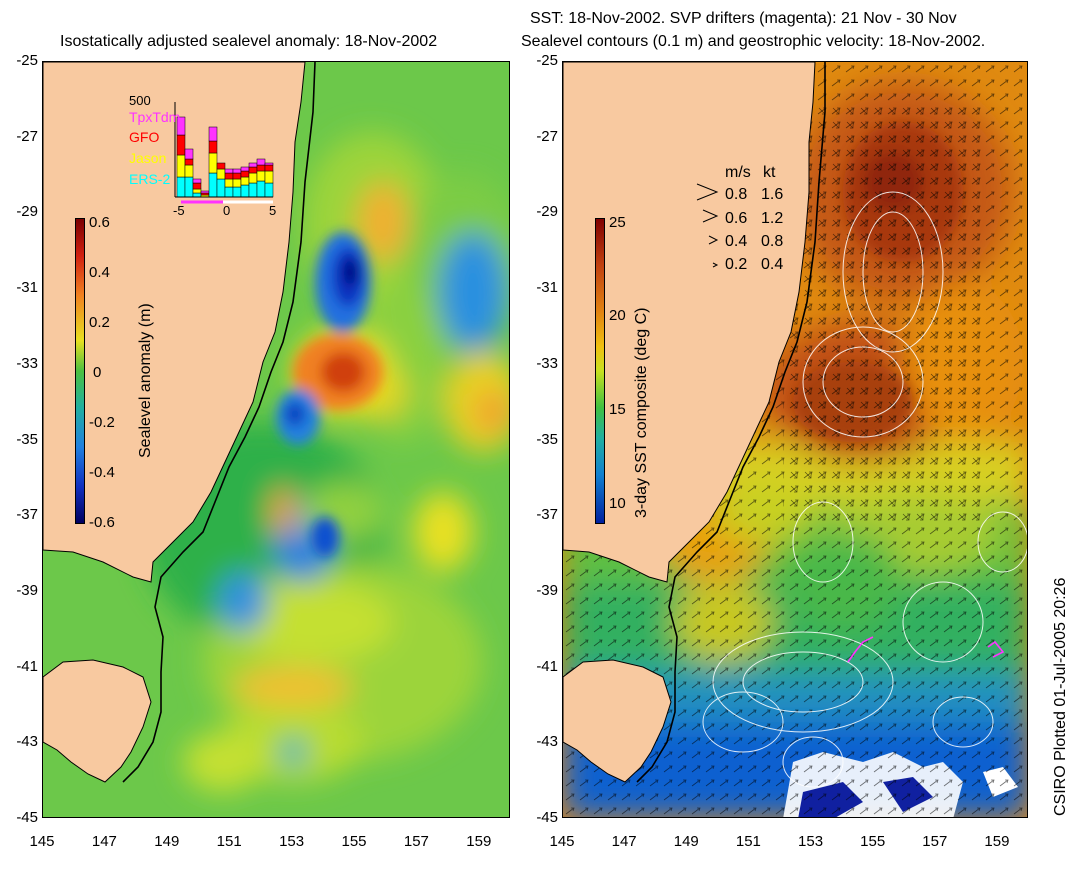  I want to click on velocity-key-kt: 1.2, so click(772, 218).